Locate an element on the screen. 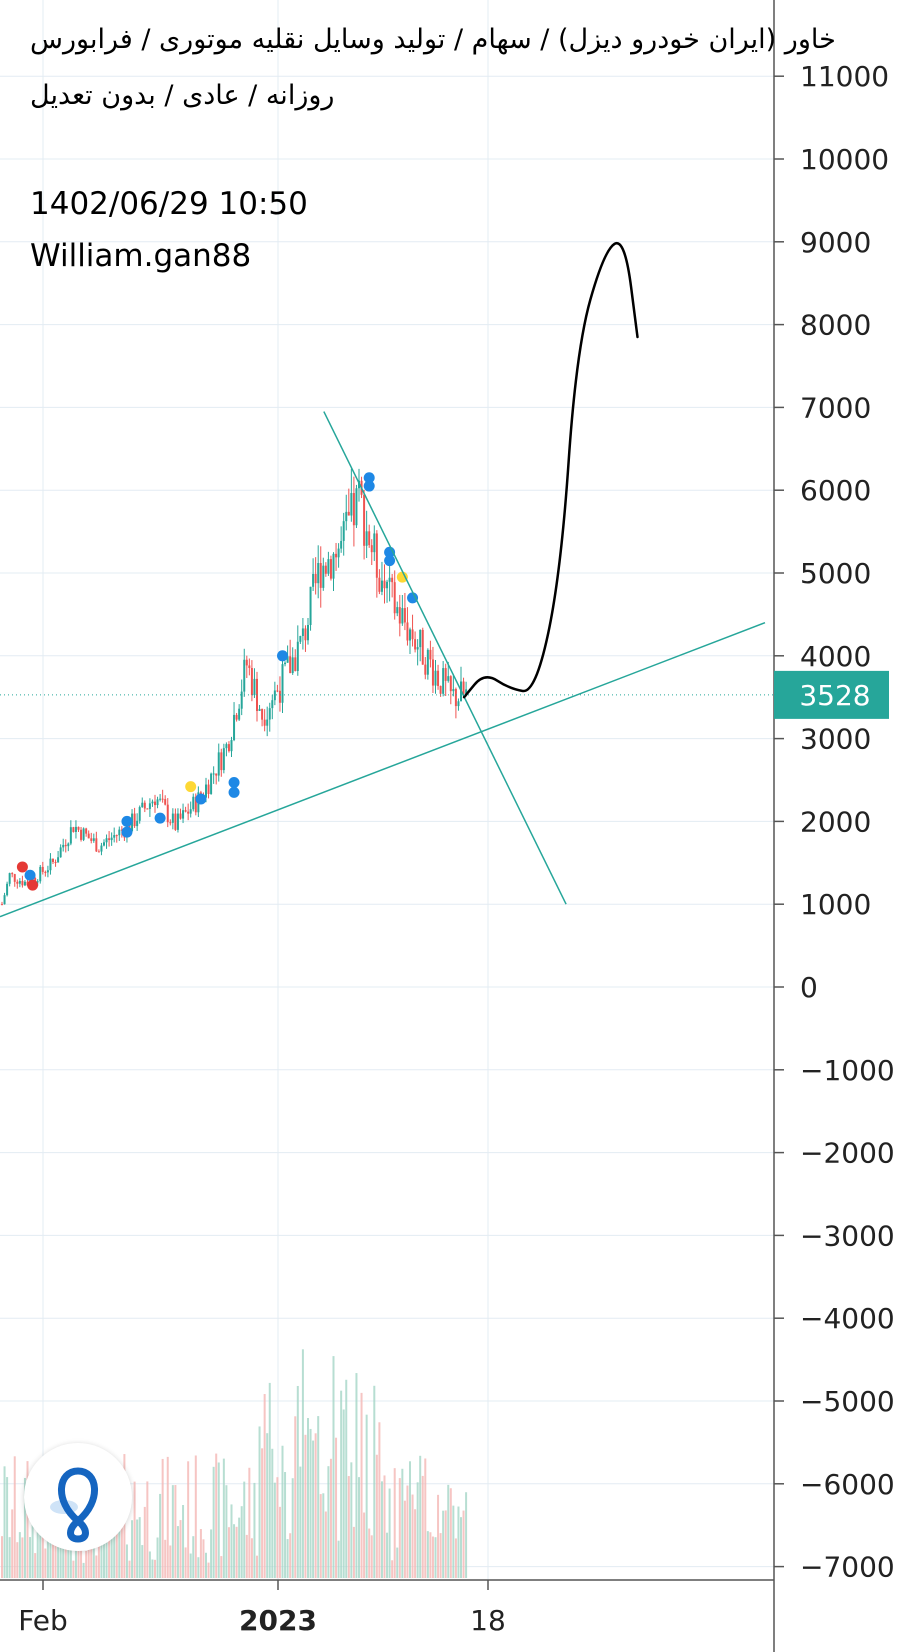 The height and width of the screenshot is (1652, 909). x-tick-label: 2023 is located at coordinates (278, 1620).